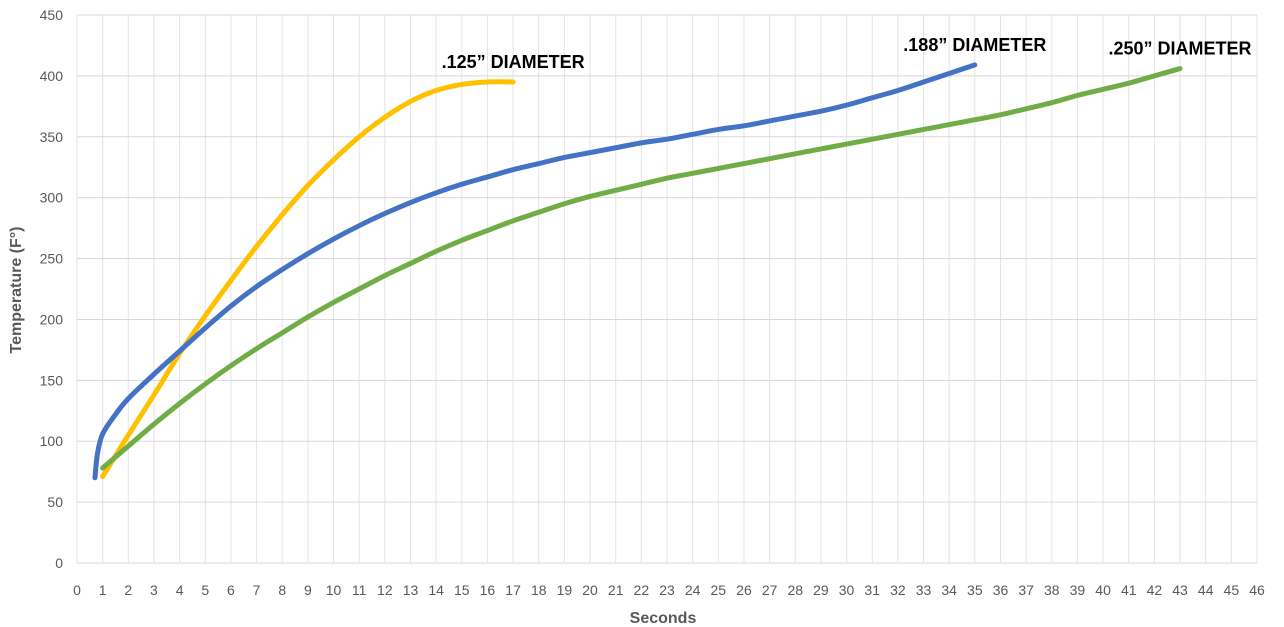  What do you see at coordinates (180, 590) in the screenshot?
I see `x-tick-label: 4` at bounding box center [180, 590].